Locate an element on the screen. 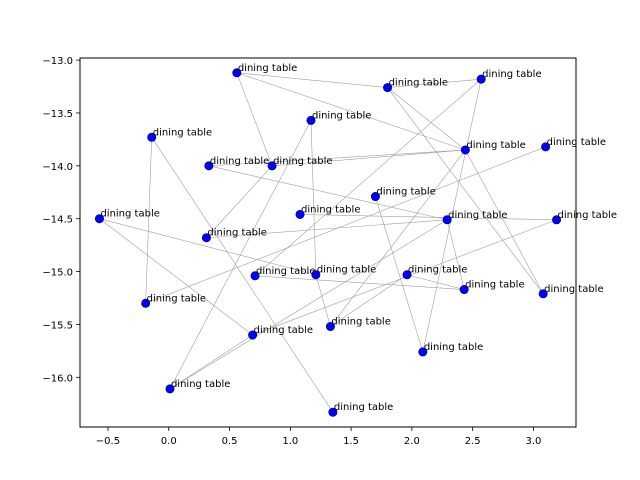 The height and width of the screenshot is (480, 640). point-label-6: dining table is located at coordinates (495, 145).